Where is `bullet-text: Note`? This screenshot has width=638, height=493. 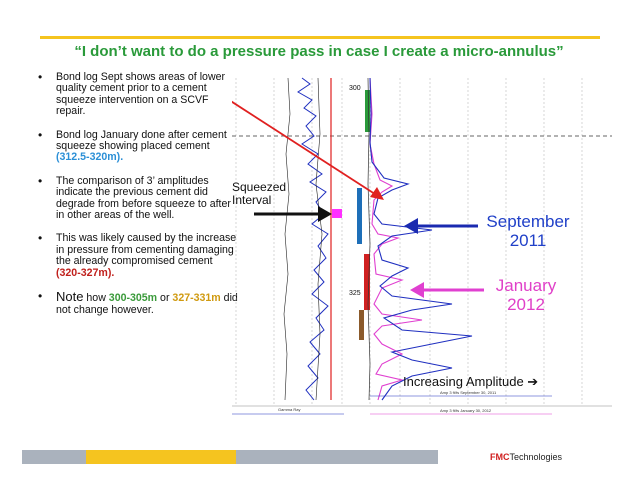 bullet-text: Note is located at coordinates (70, 297).